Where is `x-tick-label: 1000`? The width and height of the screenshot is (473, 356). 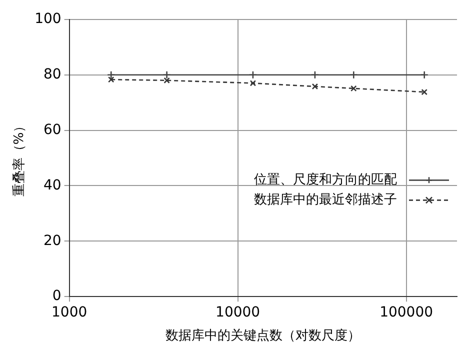
x-tick-label: 1000 is located at coordinates (70, 312).